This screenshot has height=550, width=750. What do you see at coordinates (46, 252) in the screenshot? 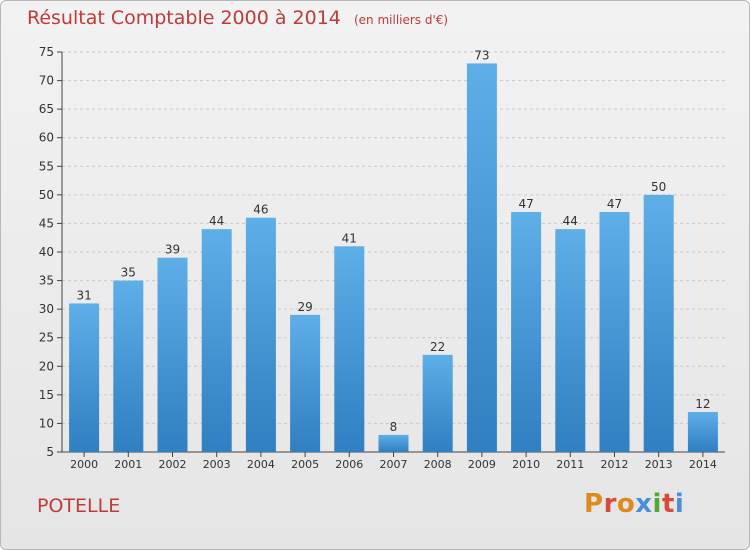
I see `y-tick-label: 40` at bounding box center [46, 252].